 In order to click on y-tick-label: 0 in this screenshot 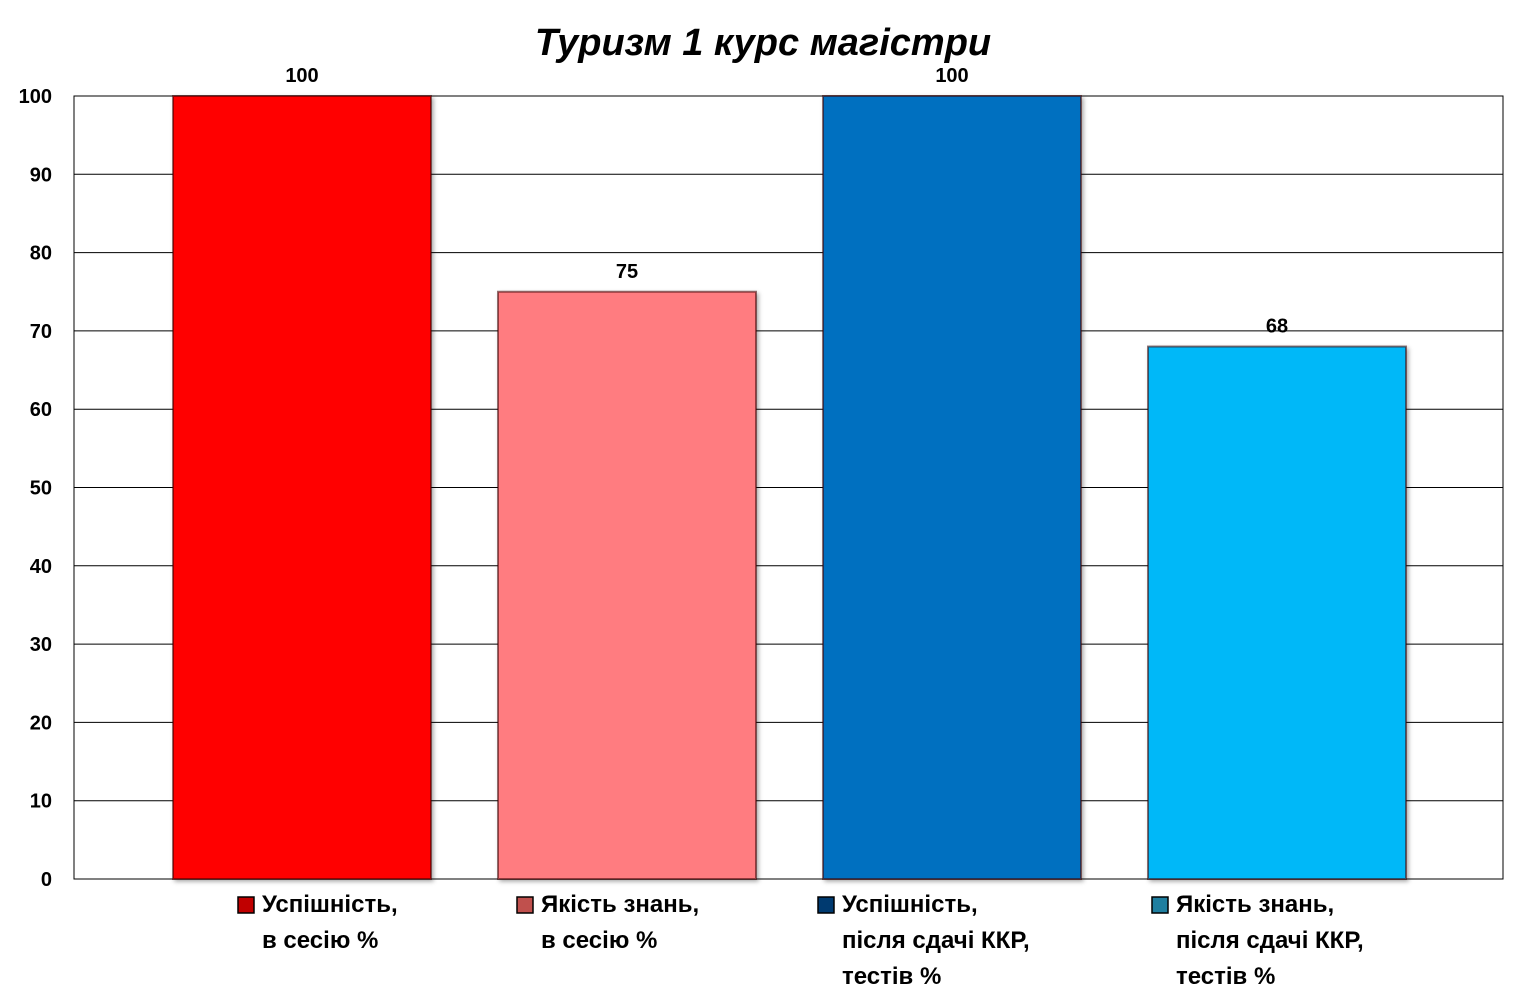, I will do `click(46, 880)`.